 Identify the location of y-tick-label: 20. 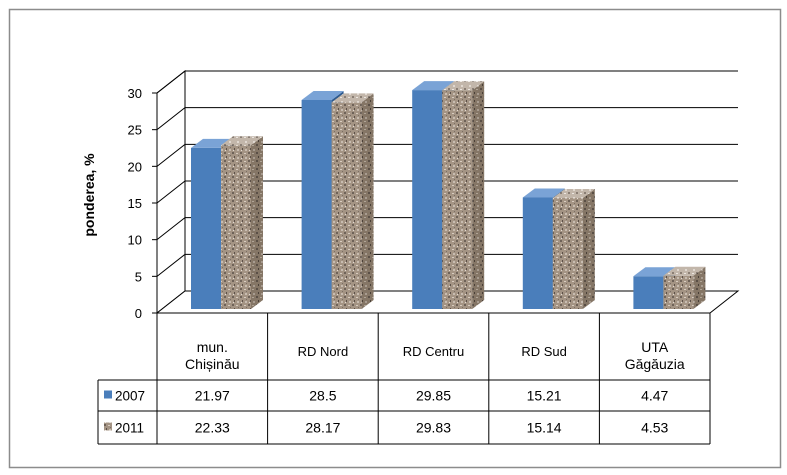
(135, 166).